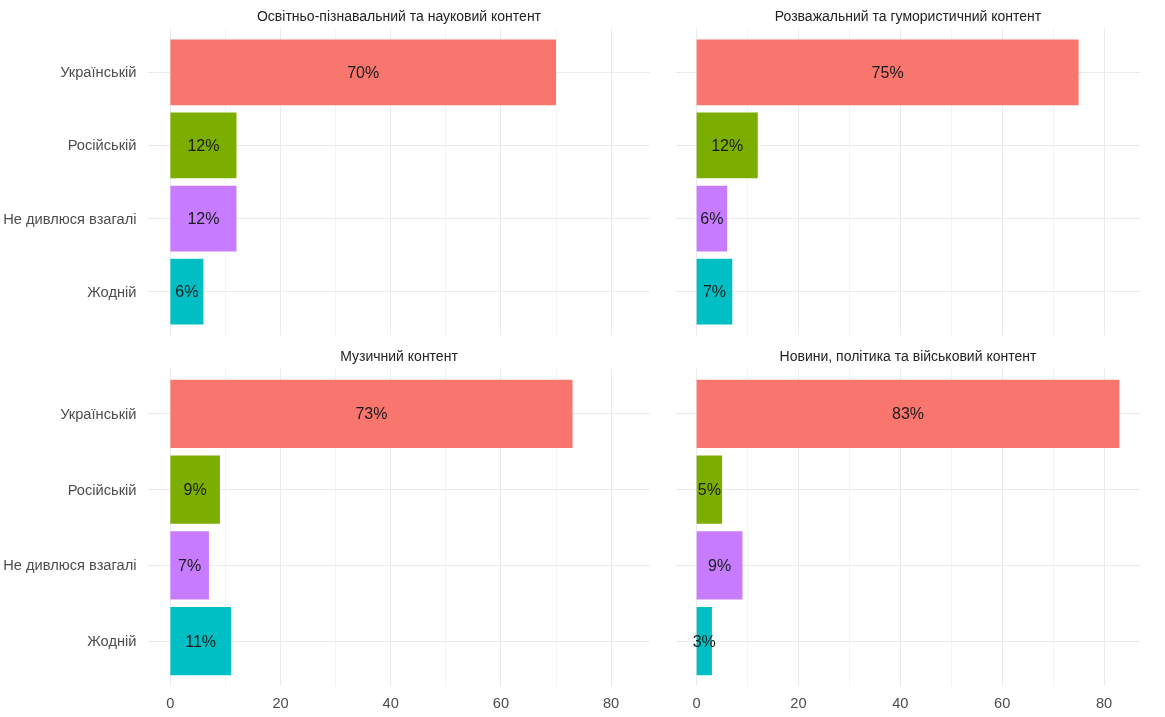 Image resolution: width=1165 pixels, height=717 pixels. What do you see at coordinates (399, 355) in the screenshot?
I see `chart-title: Музичний контент` at bounding box center [399, 355].